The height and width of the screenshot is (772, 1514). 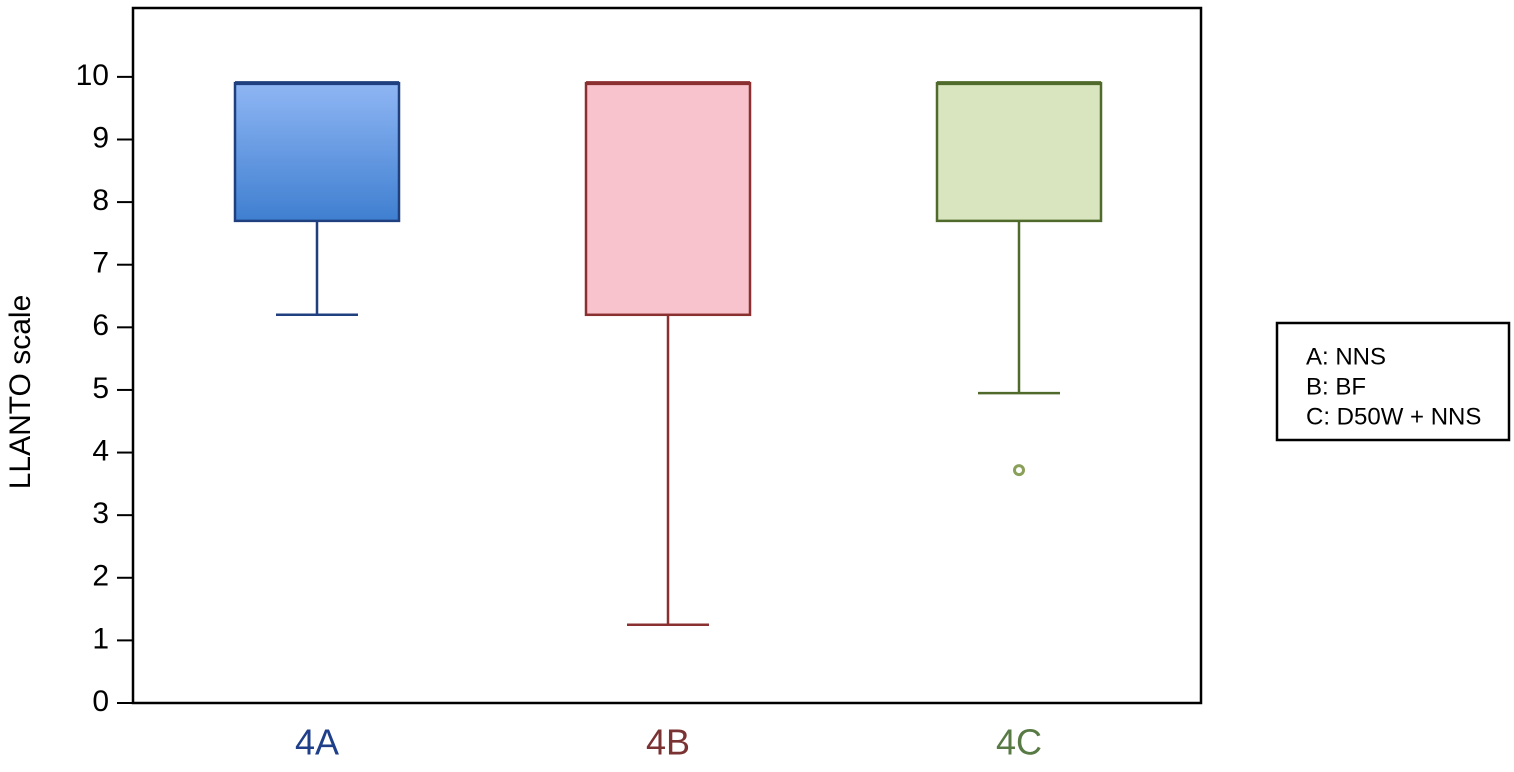 What do you see at coordinates (92, 75) in the screenshot?
I see `y-tick-label: 10` at bounding box center [92, 75].